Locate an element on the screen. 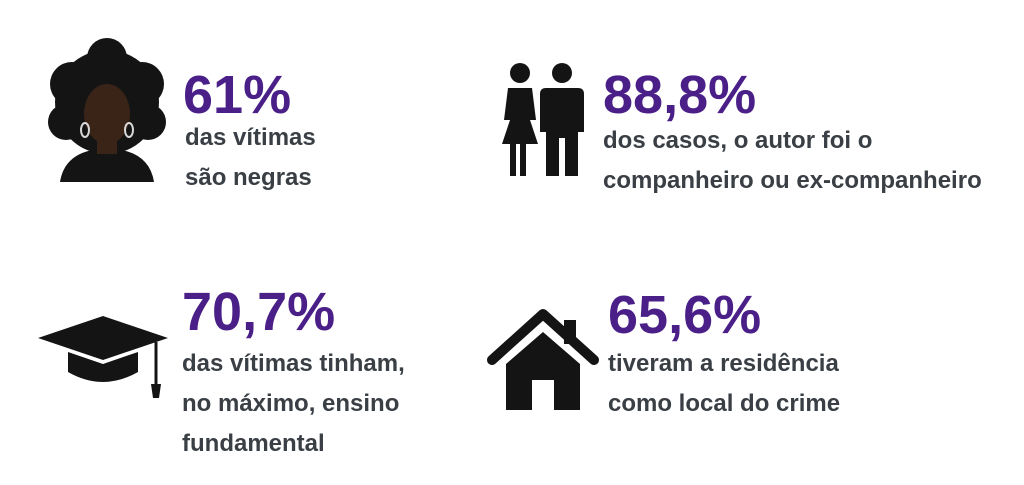 The width and height of the screenshot is (1024, 485). woman-afro-icon is located at coordinates (107, 110).